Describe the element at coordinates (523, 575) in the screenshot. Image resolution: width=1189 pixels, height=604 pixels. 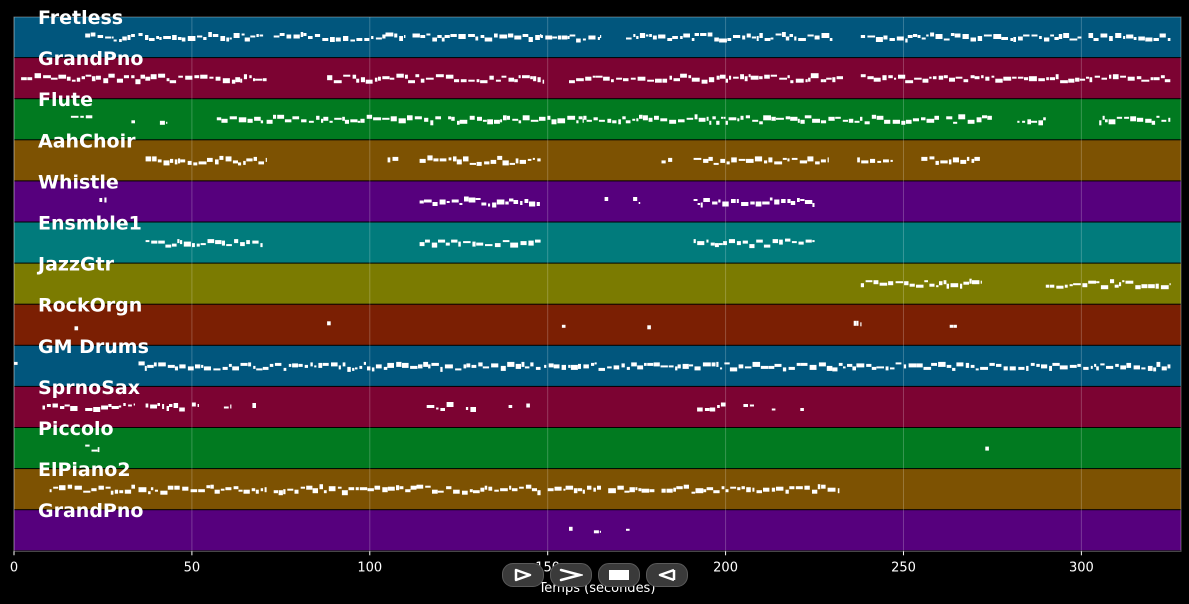
I see `play-button` at that location.